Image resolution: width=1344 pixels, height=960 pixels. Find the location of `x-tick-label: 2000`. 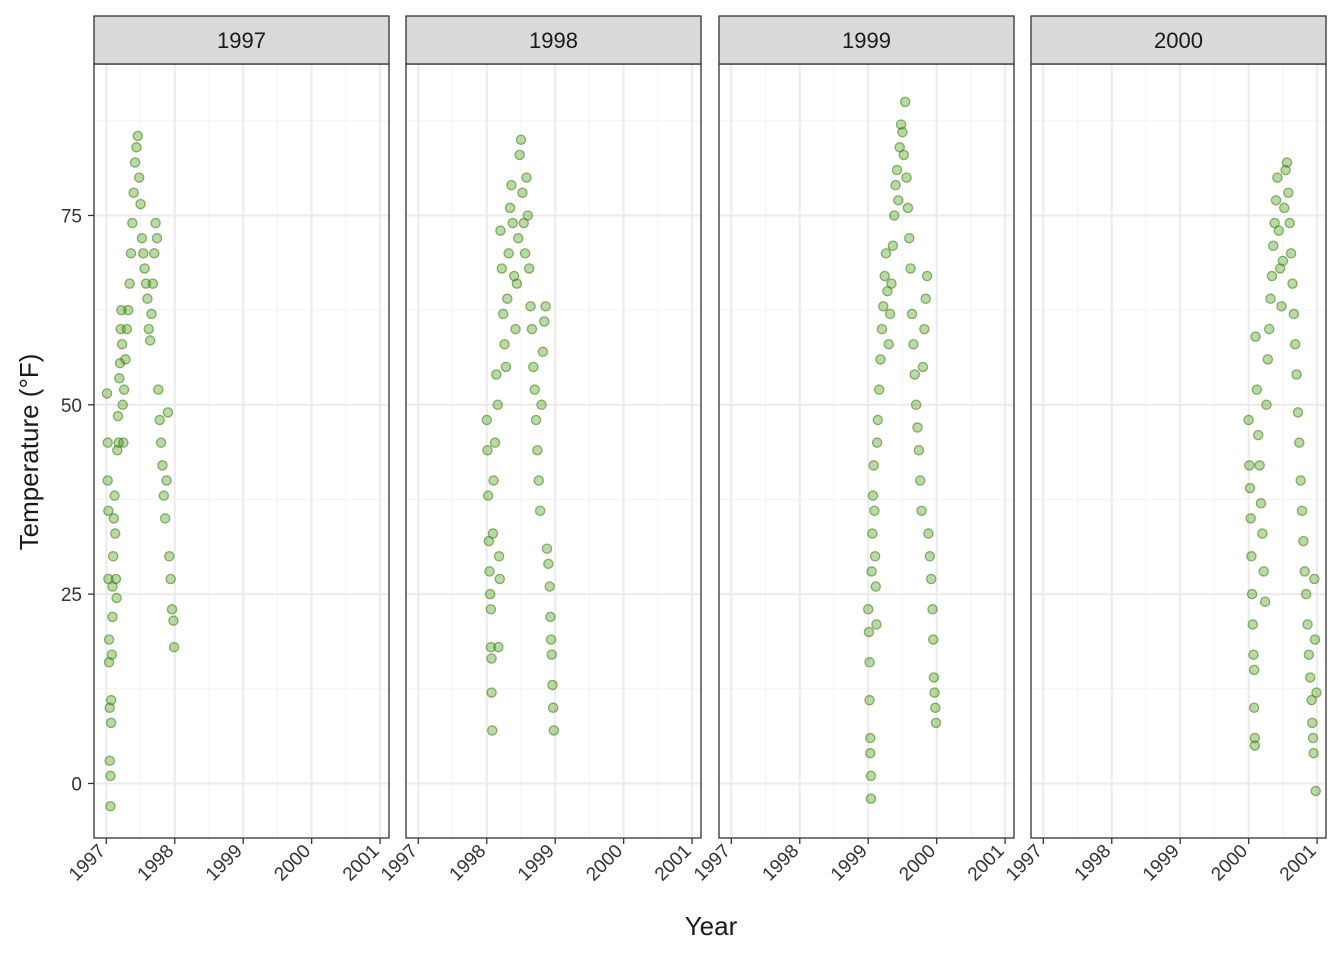

x-tick-label: 2000 is located at coordinates (604, 863).